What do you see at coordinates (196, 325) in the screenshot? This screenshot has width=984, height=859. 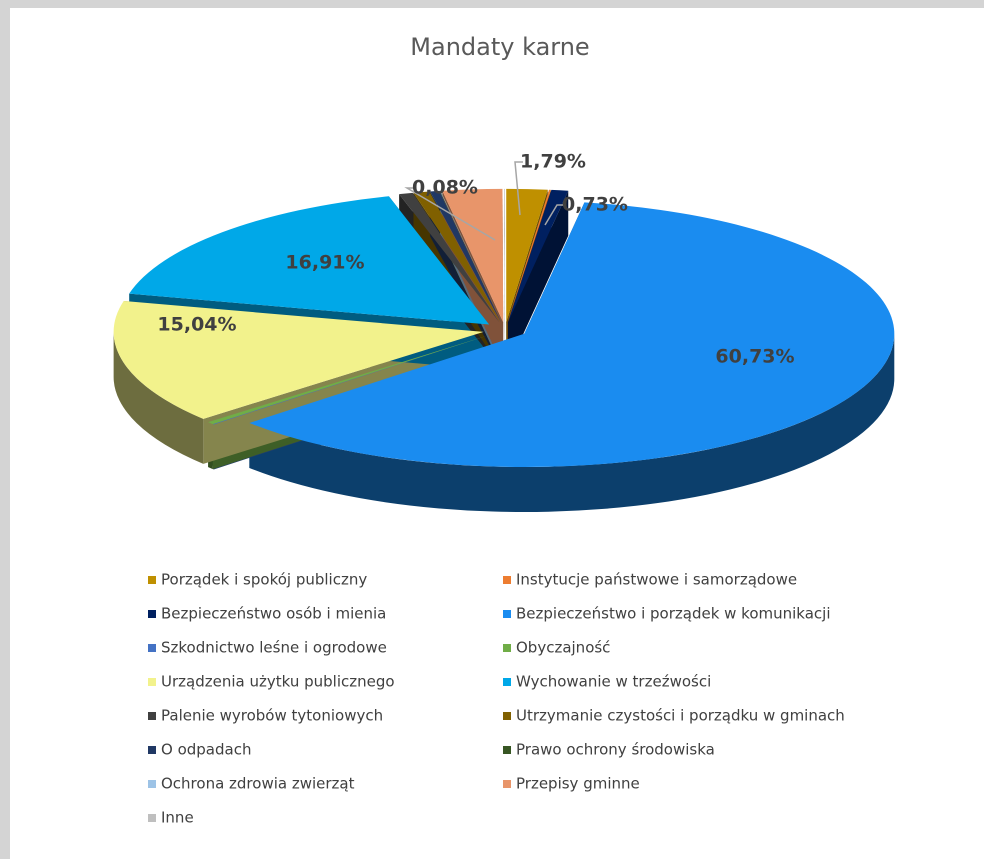 I see `data-label: 15,04%` at bounding box center [196, 325].